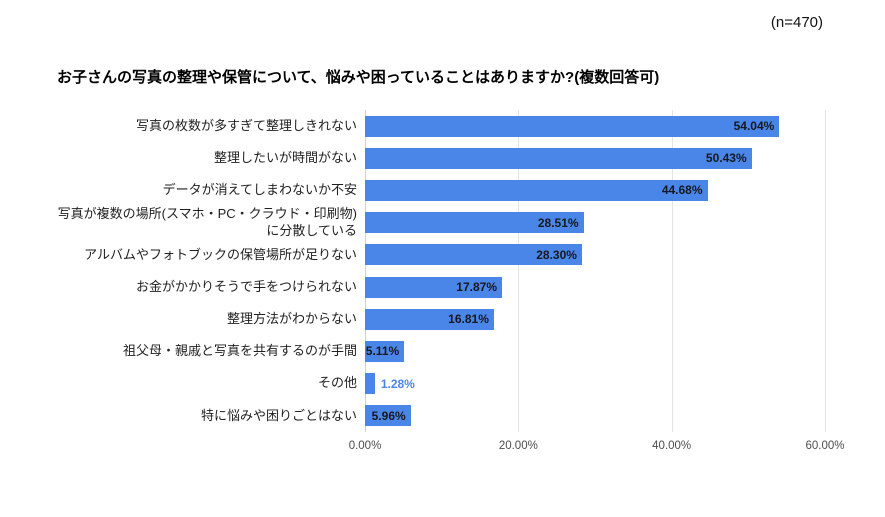 The width and height of the screenshot is (885, 517). I want to click on chart-row: その他 1.28%, so click(441, 384).